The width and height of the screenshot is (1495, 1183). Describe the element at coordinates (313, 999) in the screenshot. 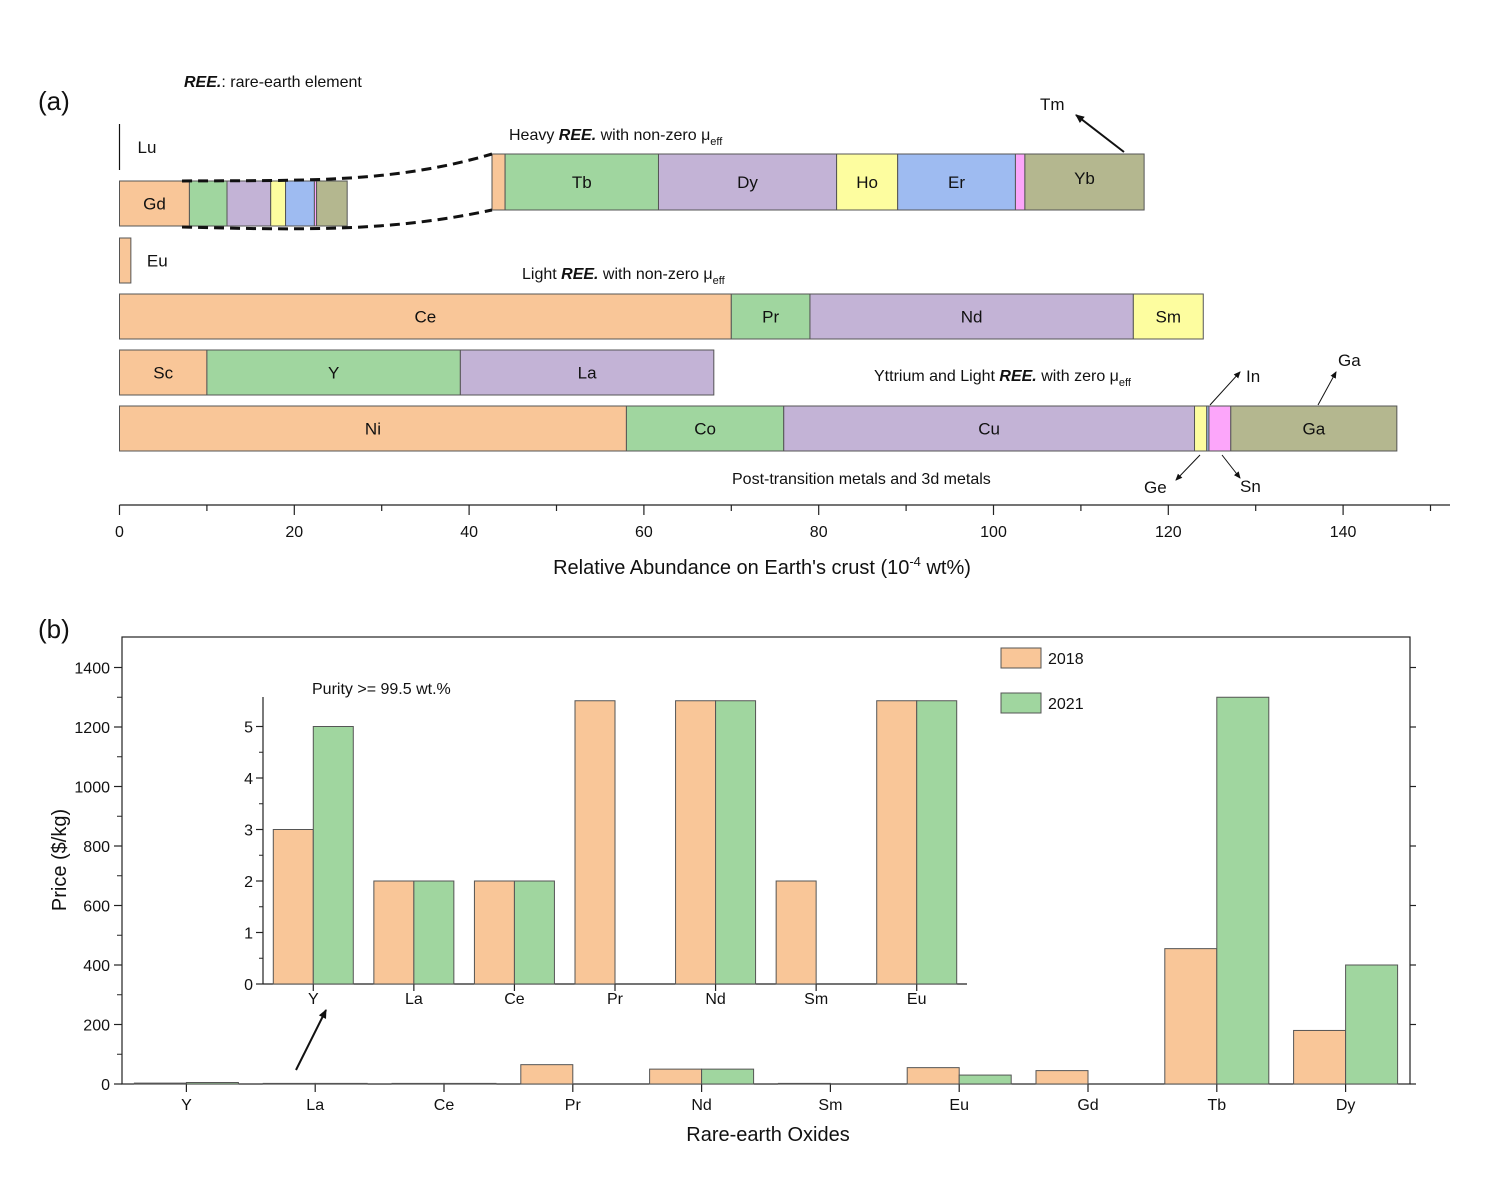

I see `inset-x-tick-label-y: Y` at that location.